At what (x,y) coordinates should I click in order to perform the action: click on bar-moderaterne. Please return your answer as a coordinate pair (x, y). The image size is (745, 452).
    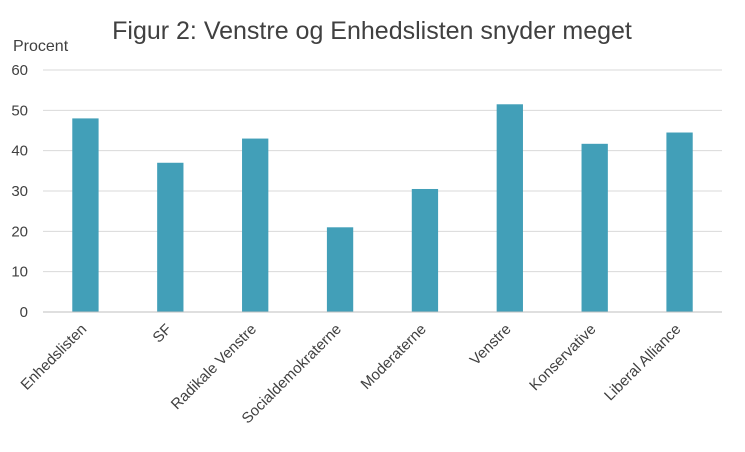
    Looking at the image, I should click on (425, 250).